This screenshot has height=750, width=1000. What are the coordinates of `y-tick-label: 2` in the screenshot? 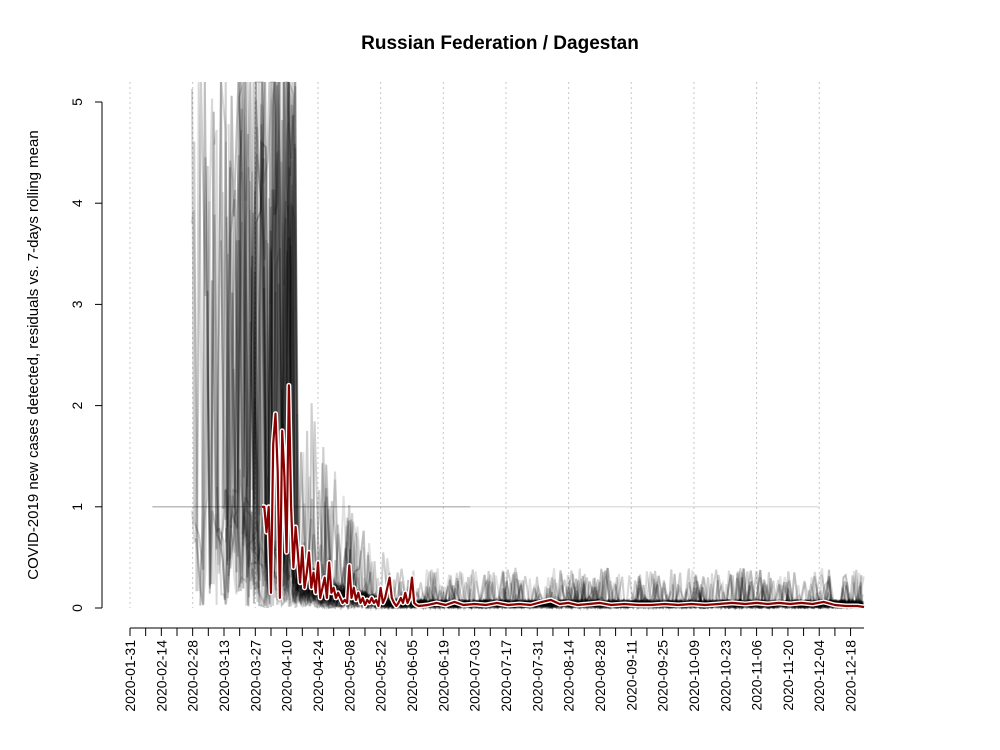 It's located at (77, 405).